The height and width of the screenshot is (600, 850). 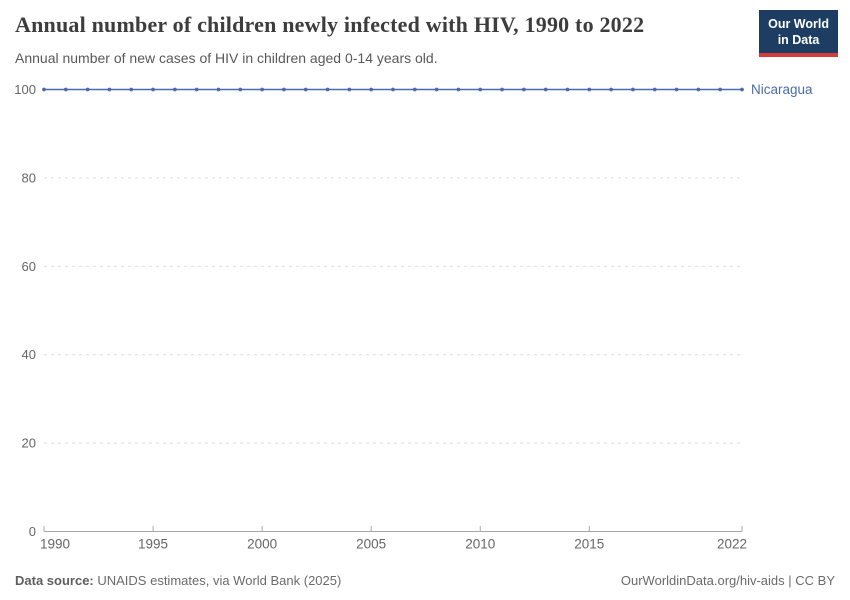 What do you see at coordinates (32, 531) in the screenshot?
I see `y-axis-tick-label: 0` at bounding box center [32, 531].